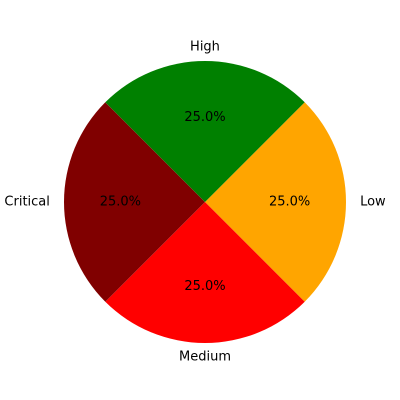 Image resolution: width=400 pixels, height=400 pixels. I want to click on category-label-low: Low, so click(373, 202).